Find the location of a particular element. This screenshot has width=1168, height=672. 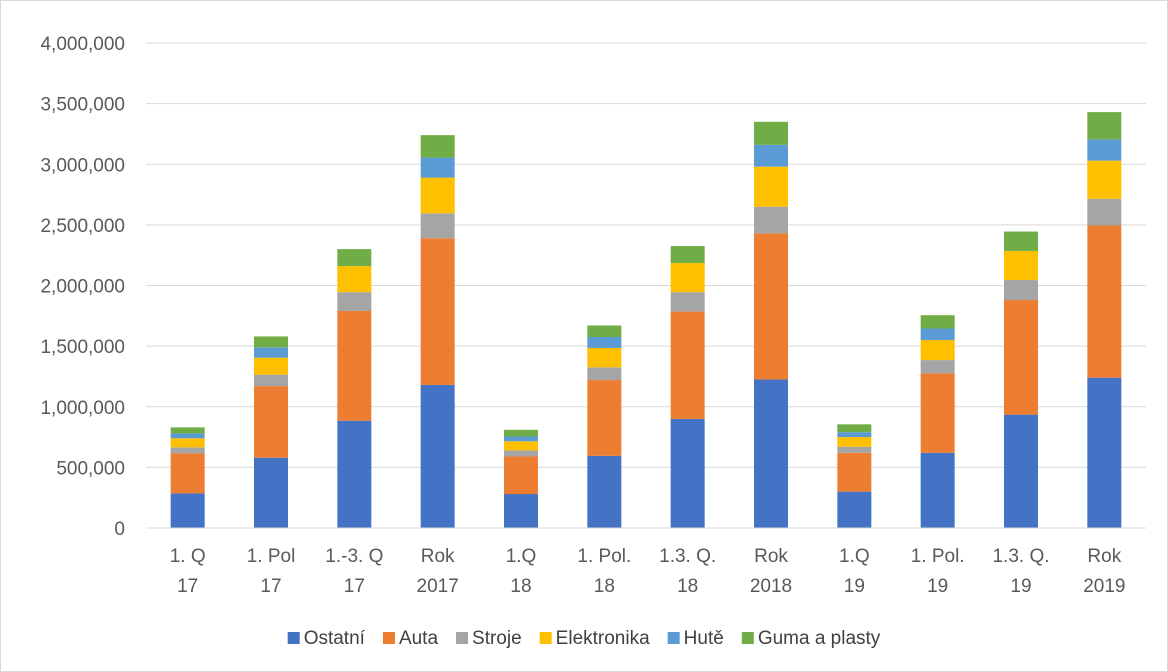

legend-item: Guma a plasty is located at coordinates (811, 638).